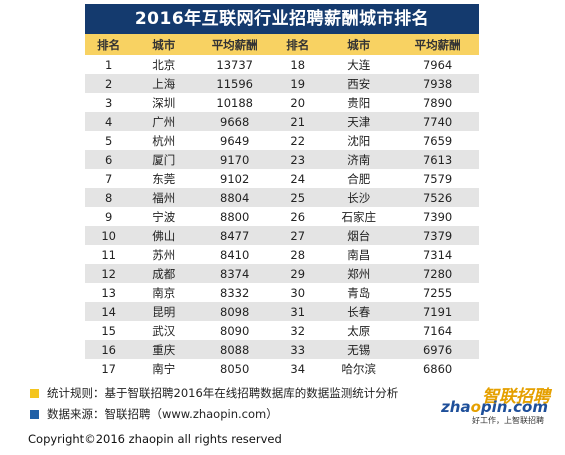 The width and height of the screenshot is (565, 455). Describe the element at coordinates (437, 197) in the screenshot. I see `salary-cell: 7526` at that location.